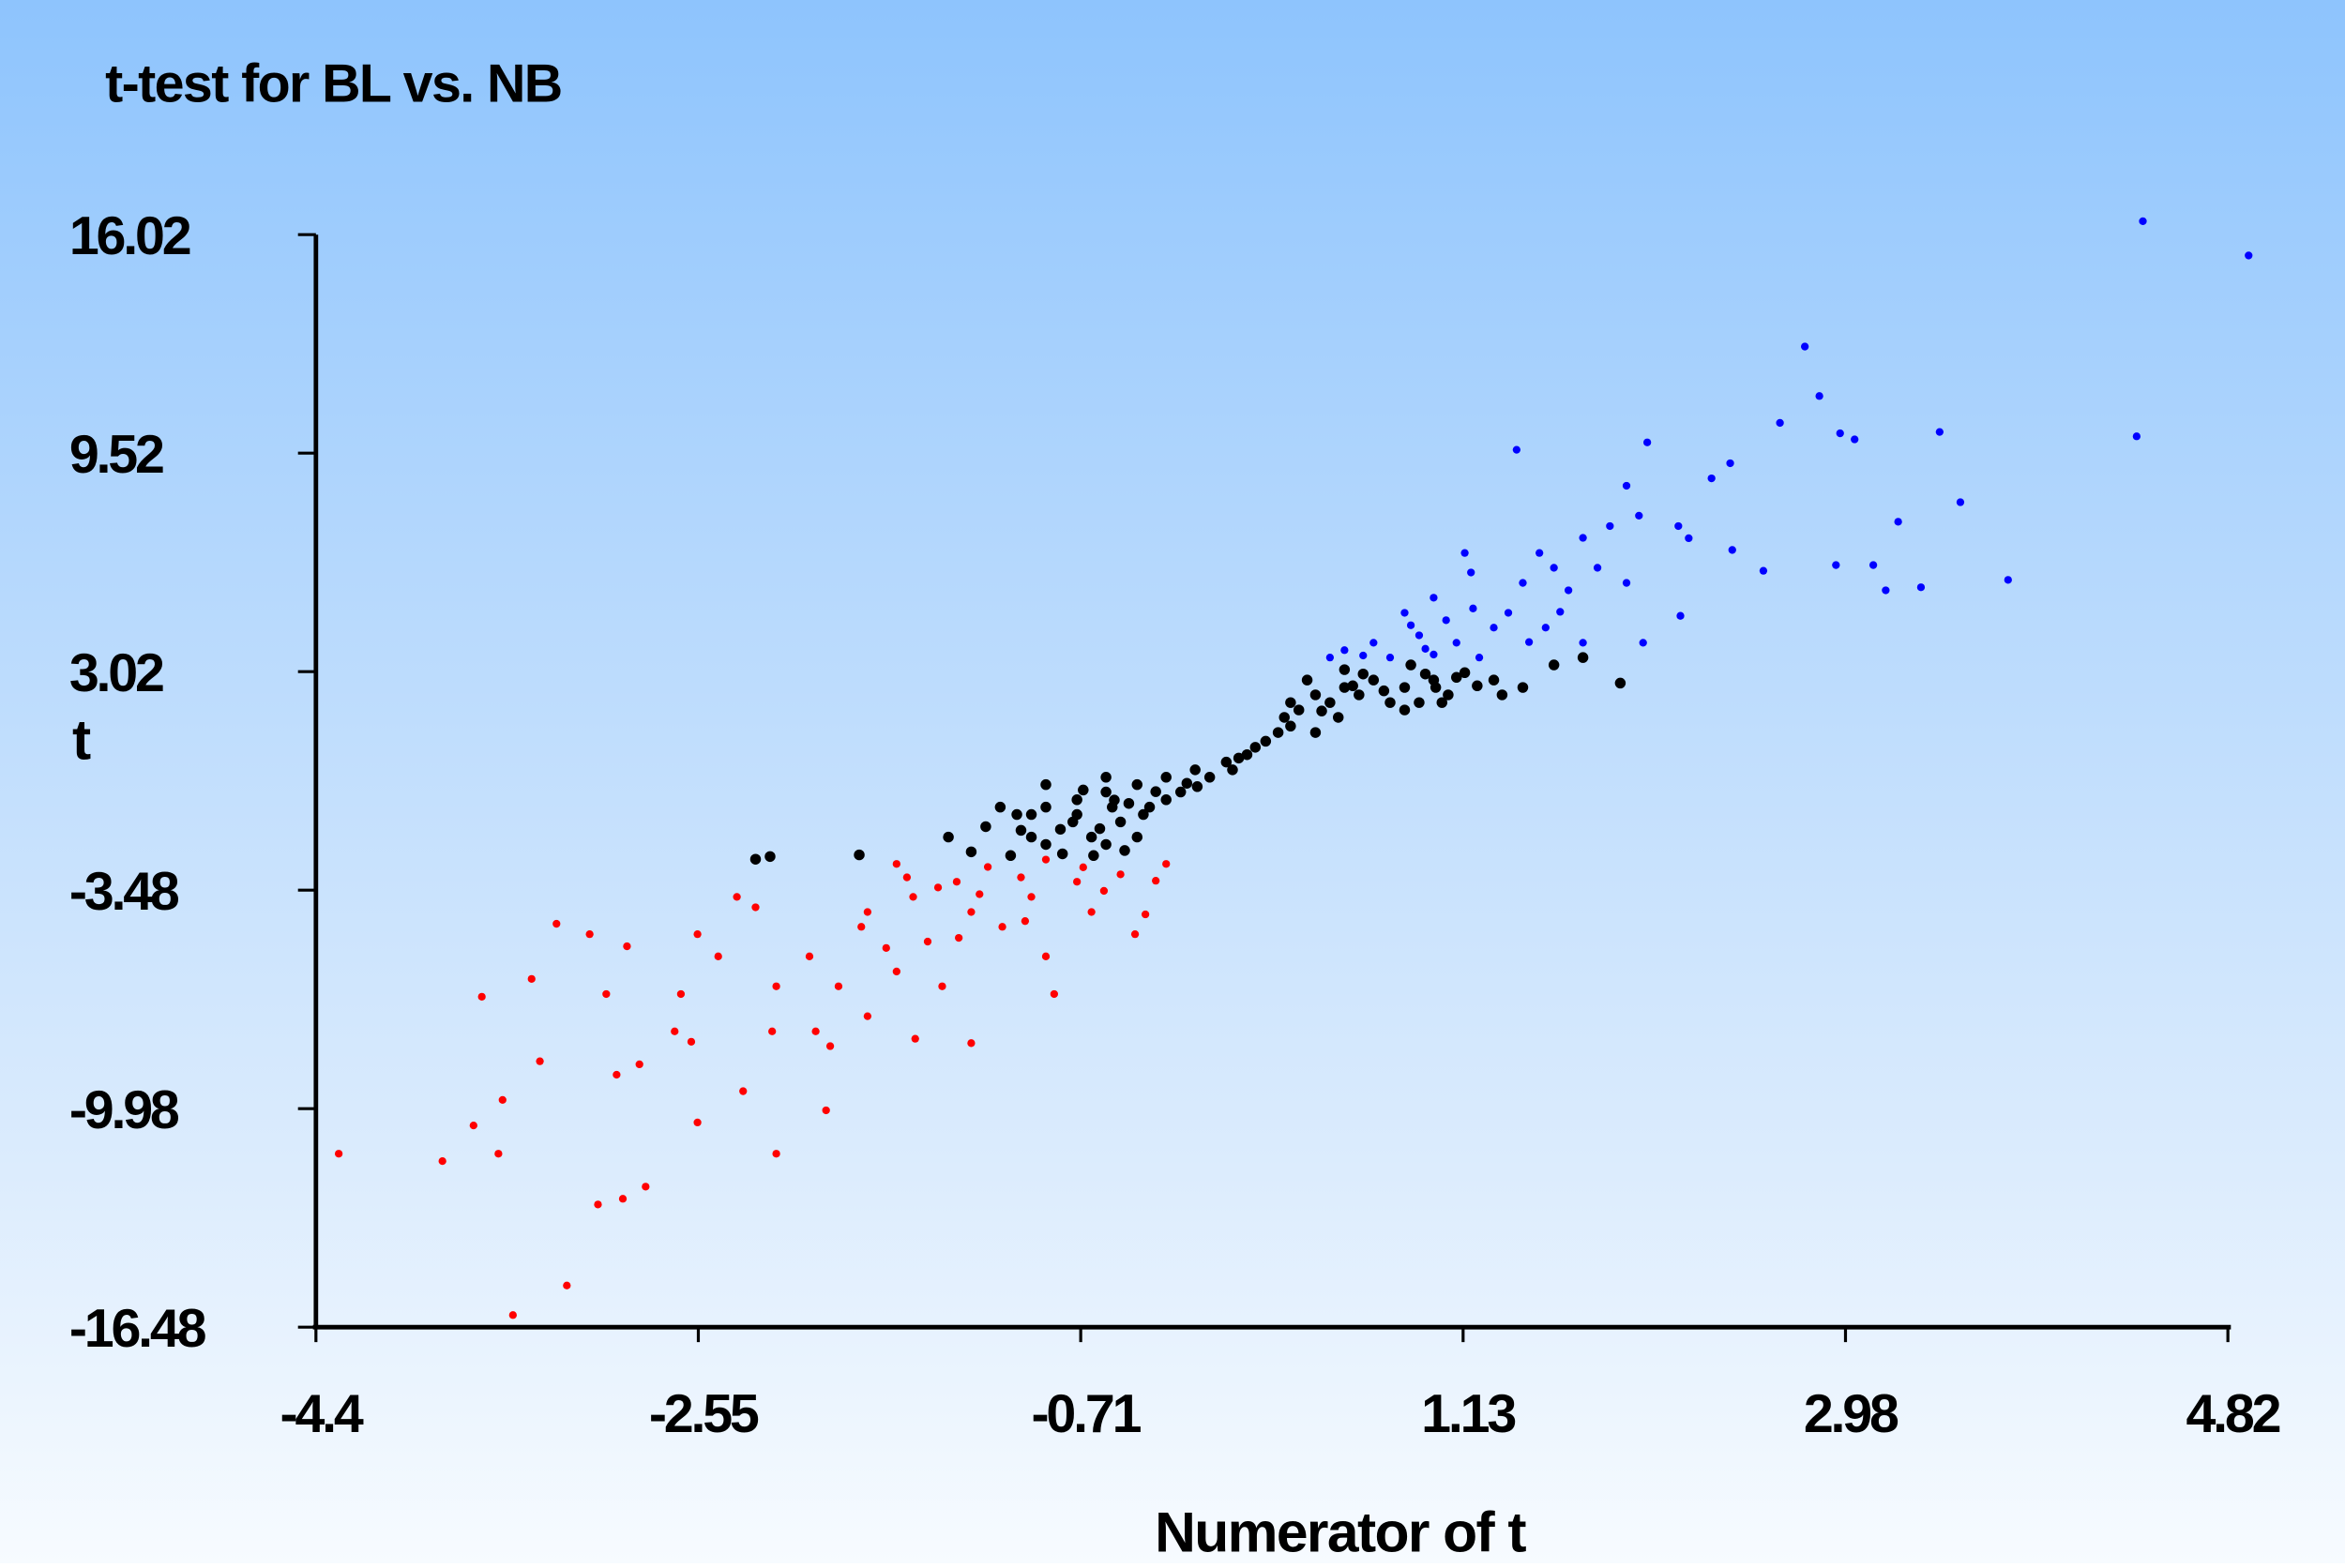 This screenshot has height=1568, width=2345. What do you see at coordinates (124, 1110) in the screenshot?
I see `y-tick-label: -9.98` at bounding box center [124, 1110].